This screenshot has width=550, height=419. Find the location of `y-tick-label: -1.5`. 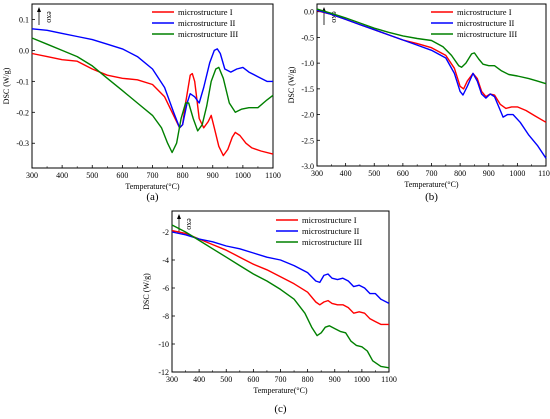

y-tick-label: -1.5 is located at coordinates (307, 89).